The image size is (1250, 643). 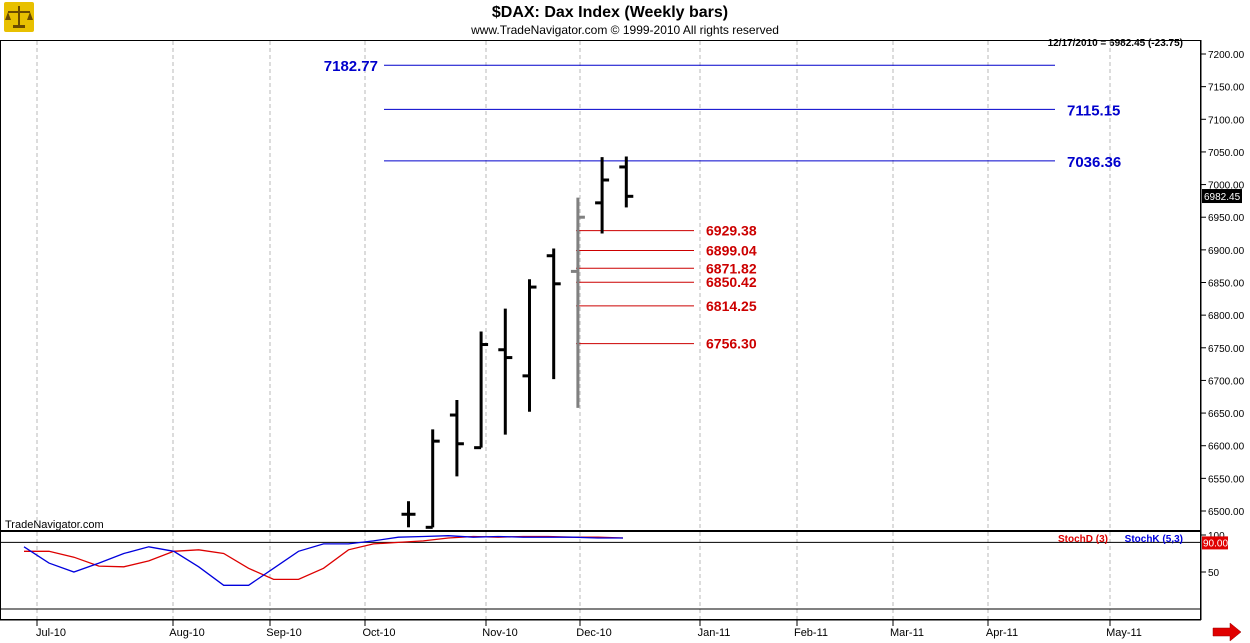 I want to click on y-tick-label: 6800.00, so click(x=1226, y=316).